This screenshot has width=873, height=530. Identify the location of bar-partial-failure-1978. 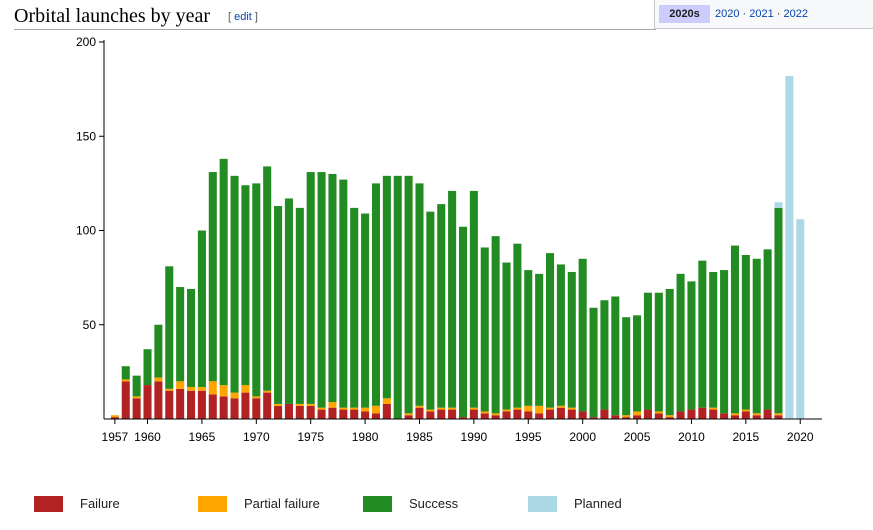
(343, 408).